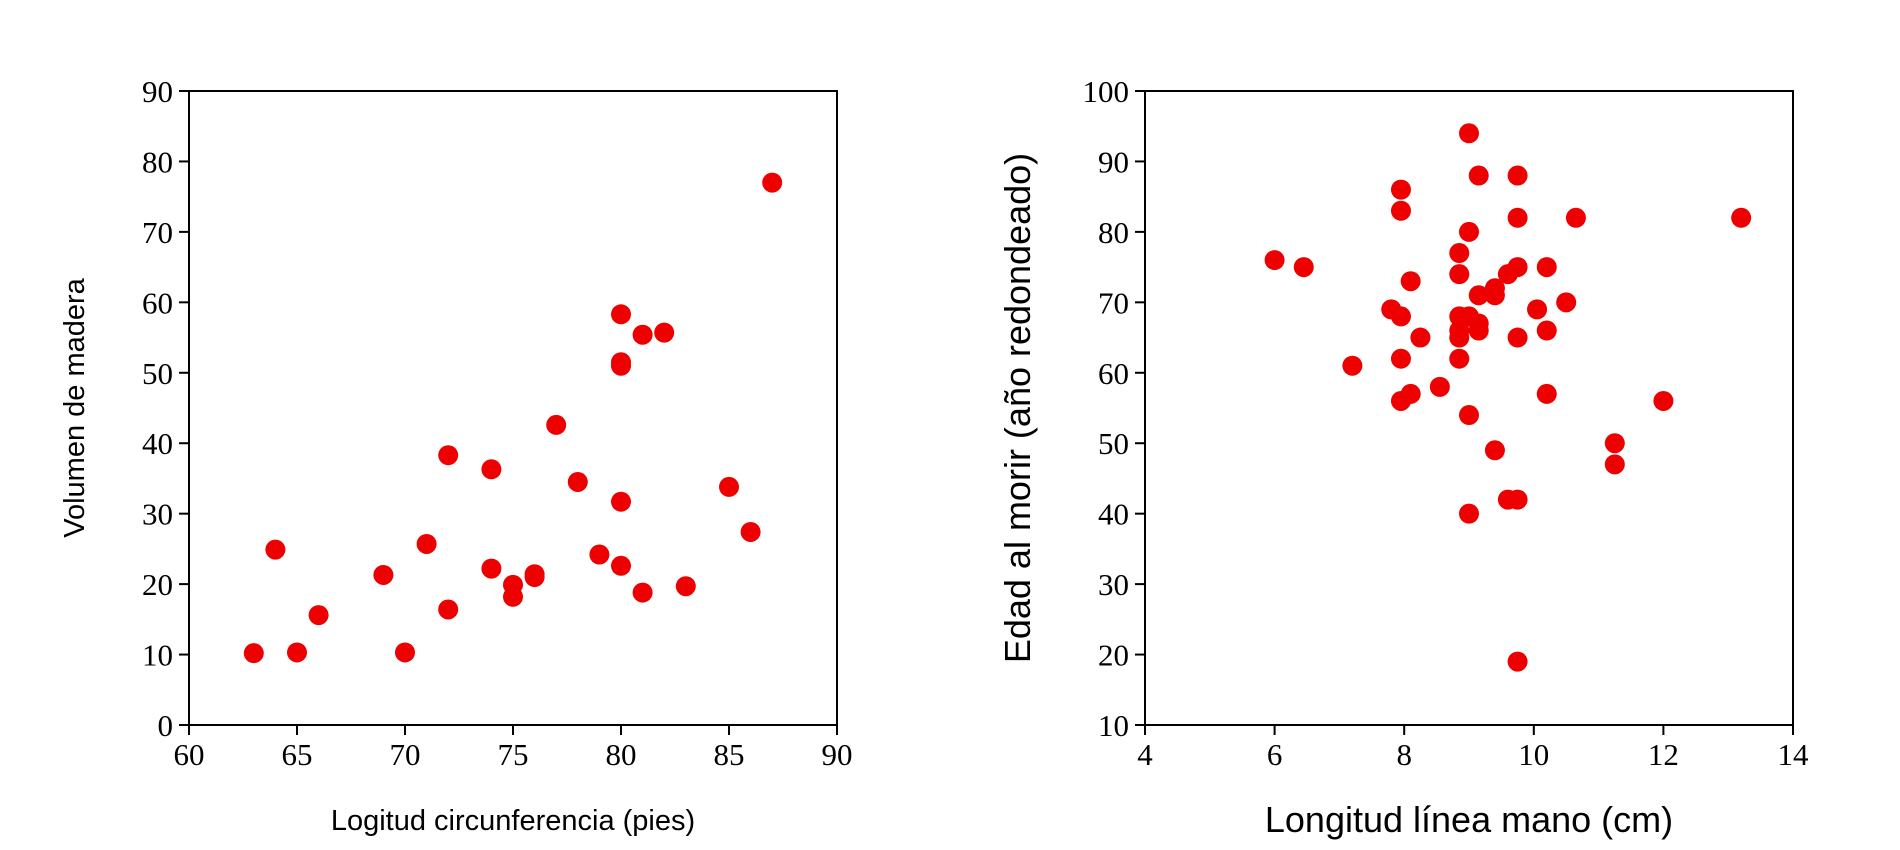 The height and width of the screenshot is (850, 1900). I want to click on y-tick-label-right: 50, so click(1113, 443).